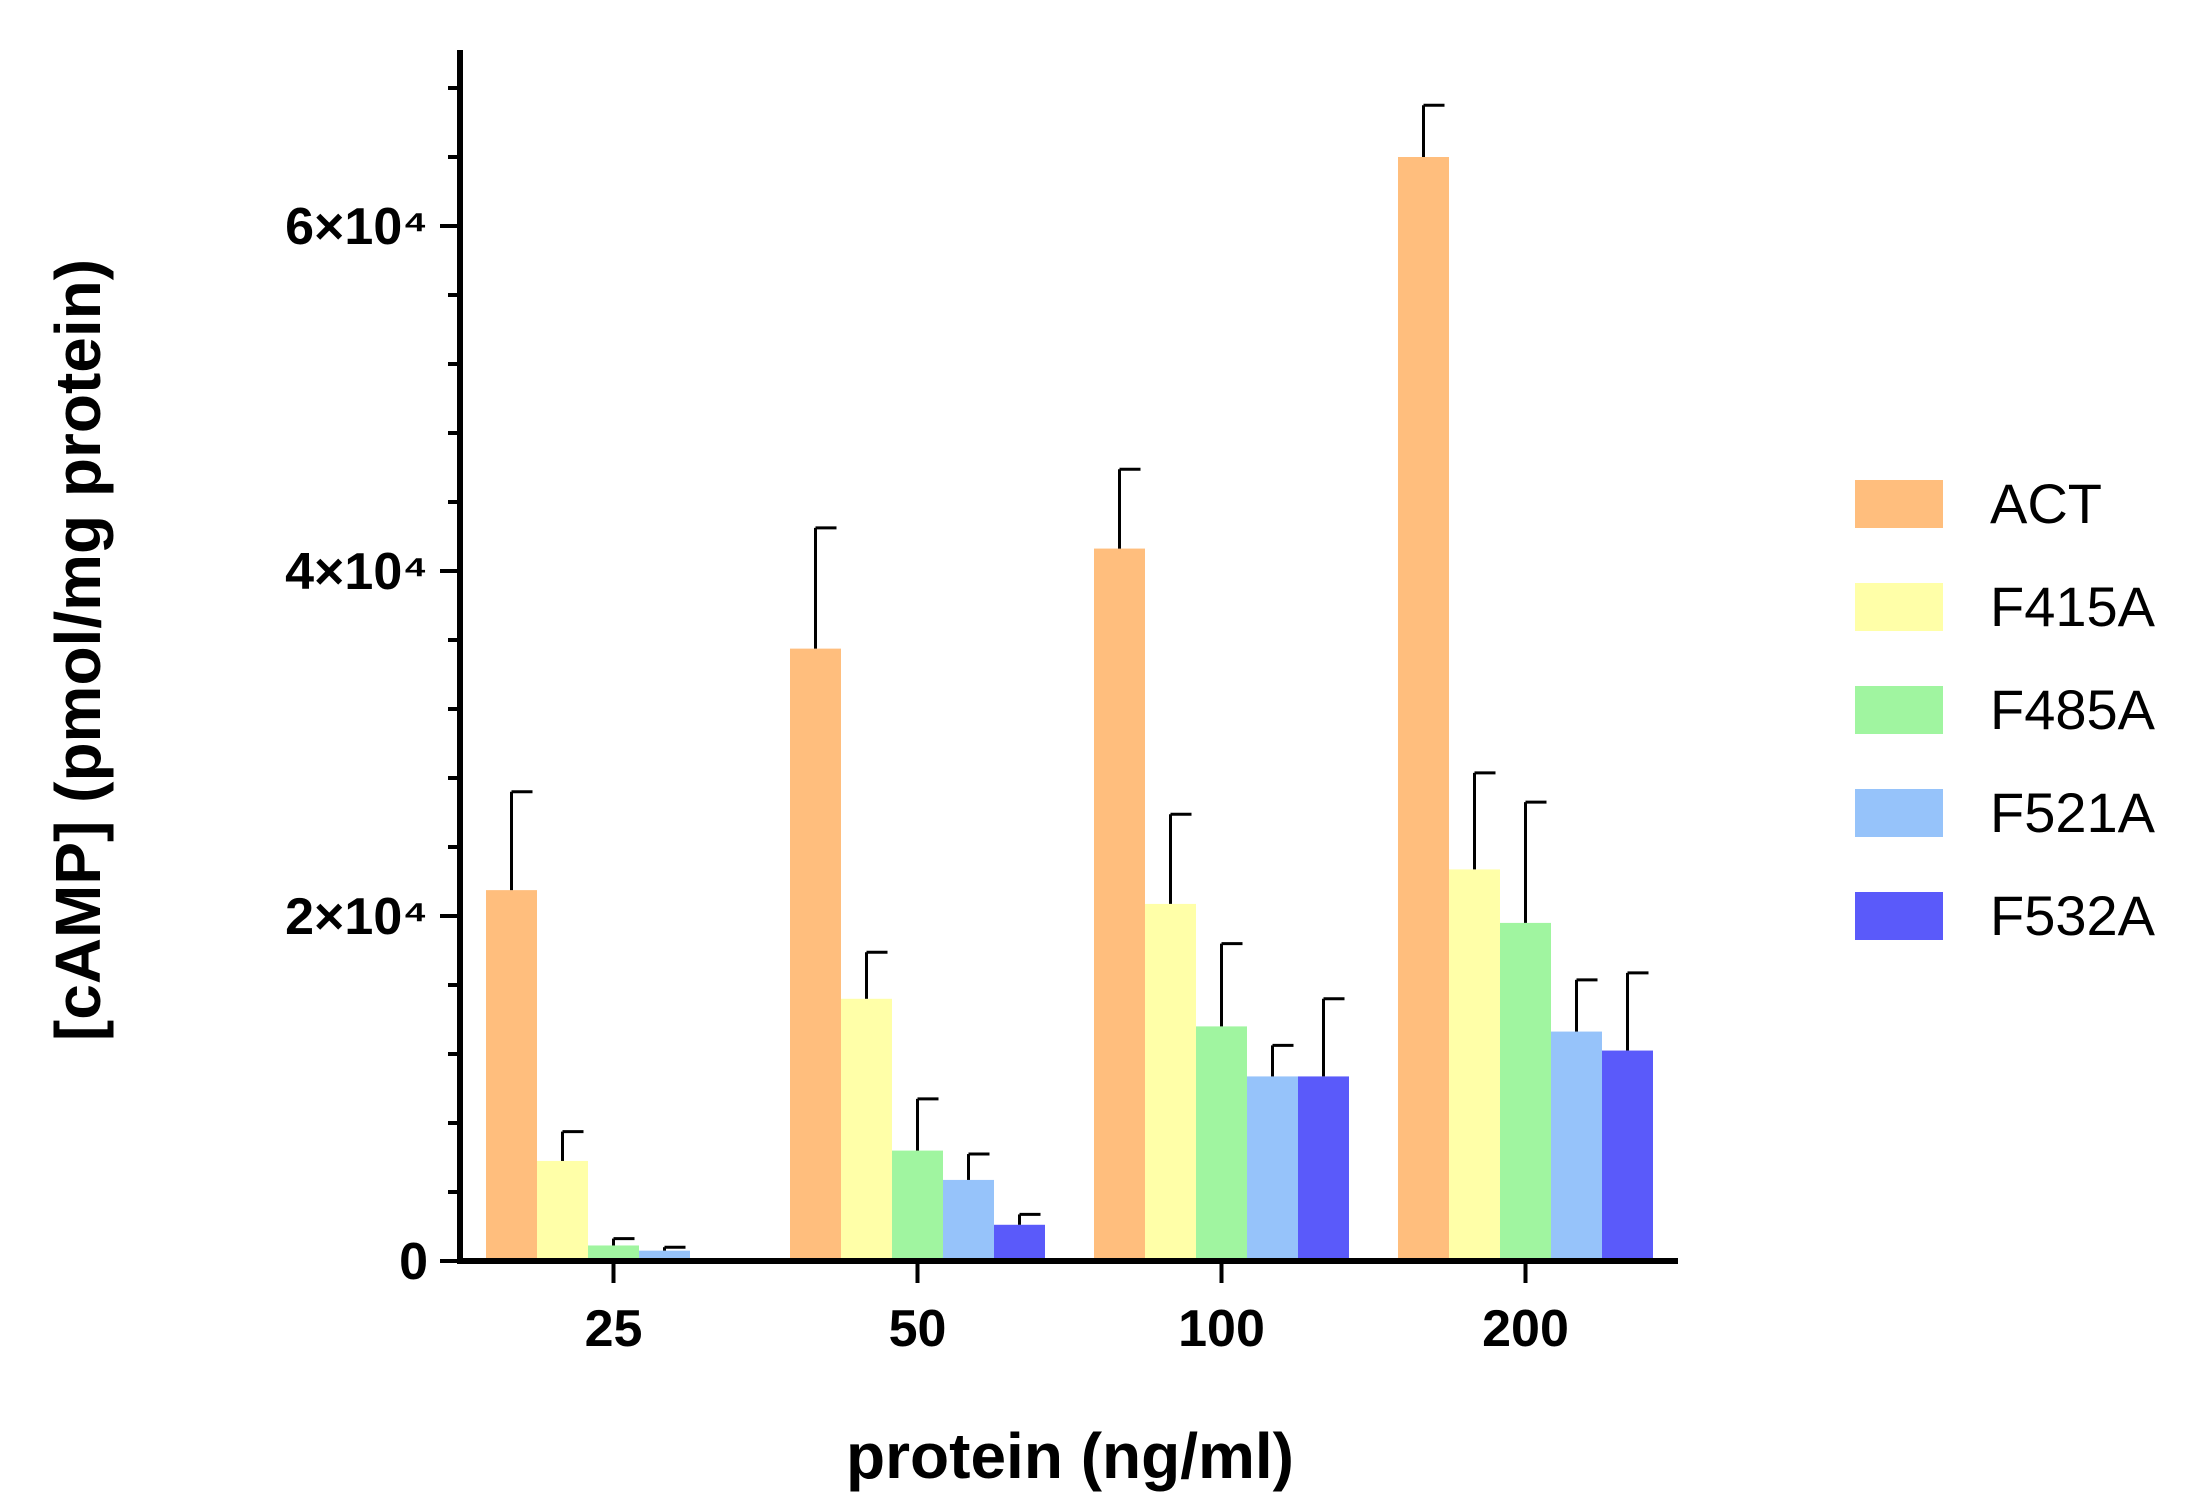  I want to click on y-tick-label: 2×10⁴, so click(356, 917).